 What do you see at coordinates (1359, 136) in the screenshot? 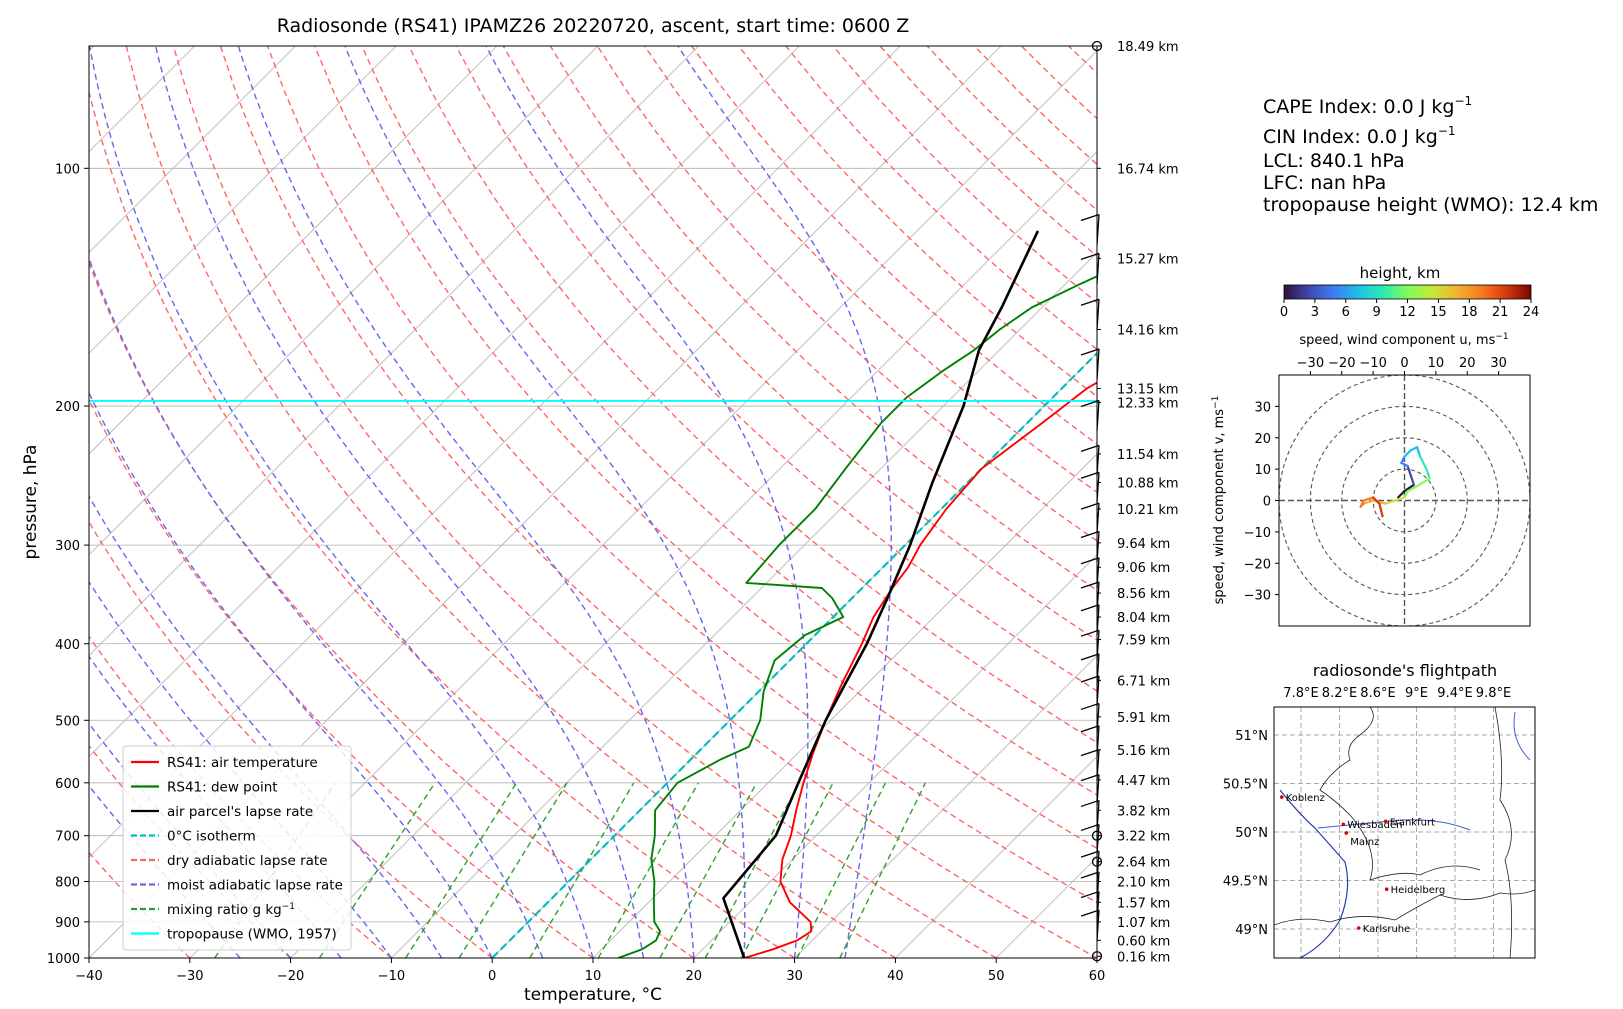
I see `cin-index: CIN Index: 0.0 J kg−1` at bounding box center [1359, 136].